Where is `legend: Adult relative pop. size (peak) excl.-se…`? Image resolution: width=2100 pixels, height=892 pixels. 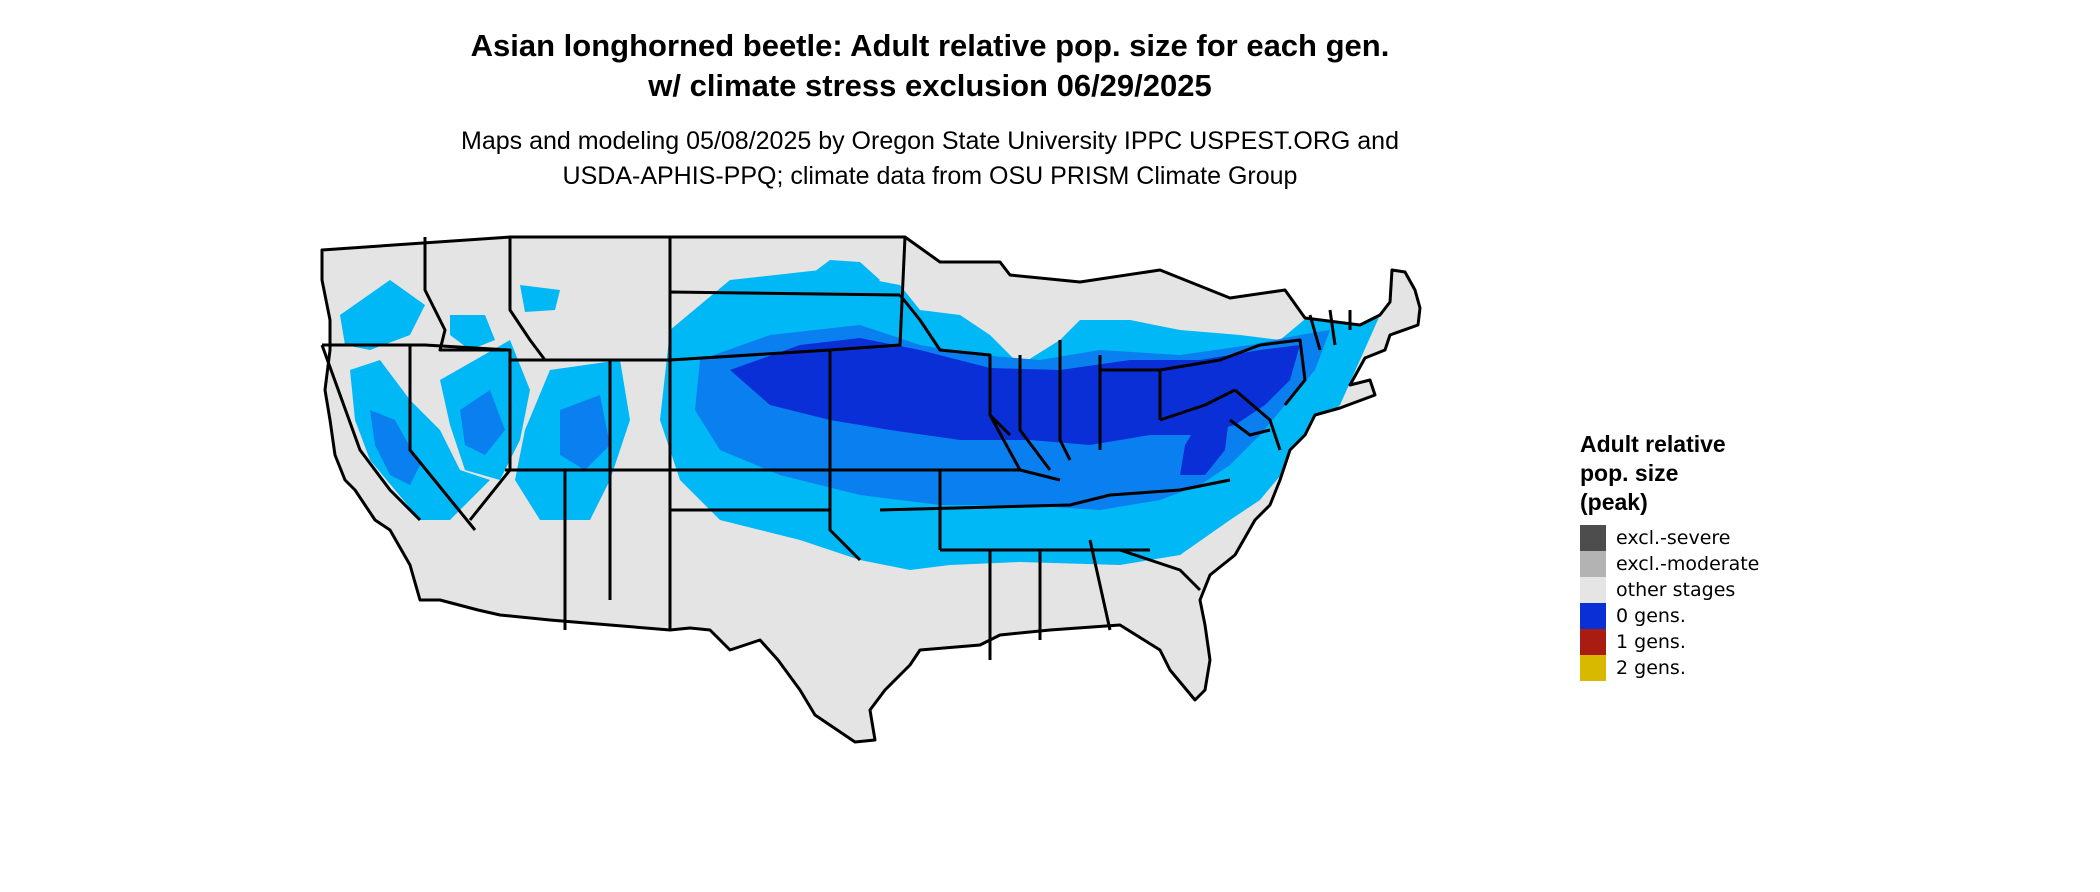
legend: Adult relative pop. size (peak) excl.-se… is located at coordinates (1680, 555).